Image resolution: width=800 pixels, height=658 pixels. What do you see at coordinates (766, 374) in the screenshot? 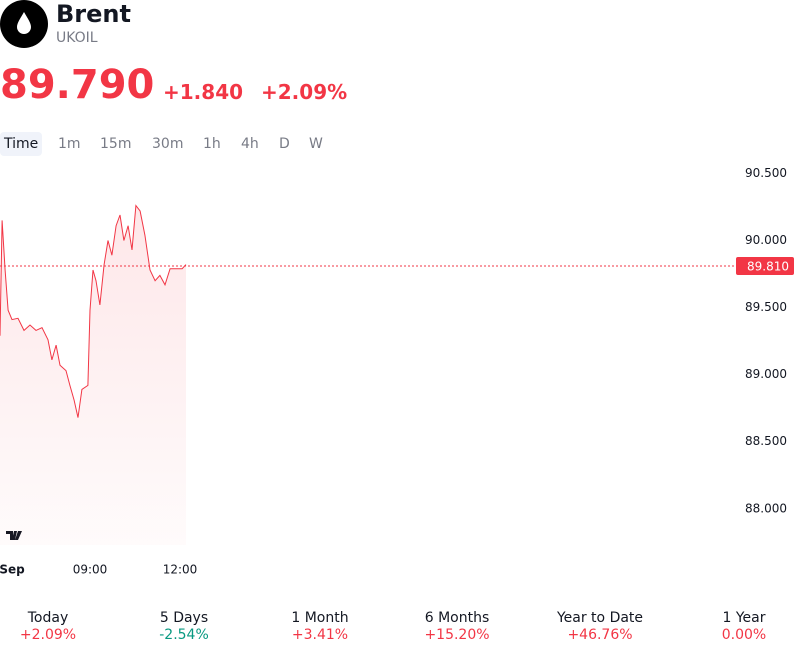
I see `y-tick-label: 89.000` at bounding box center [766, 374].